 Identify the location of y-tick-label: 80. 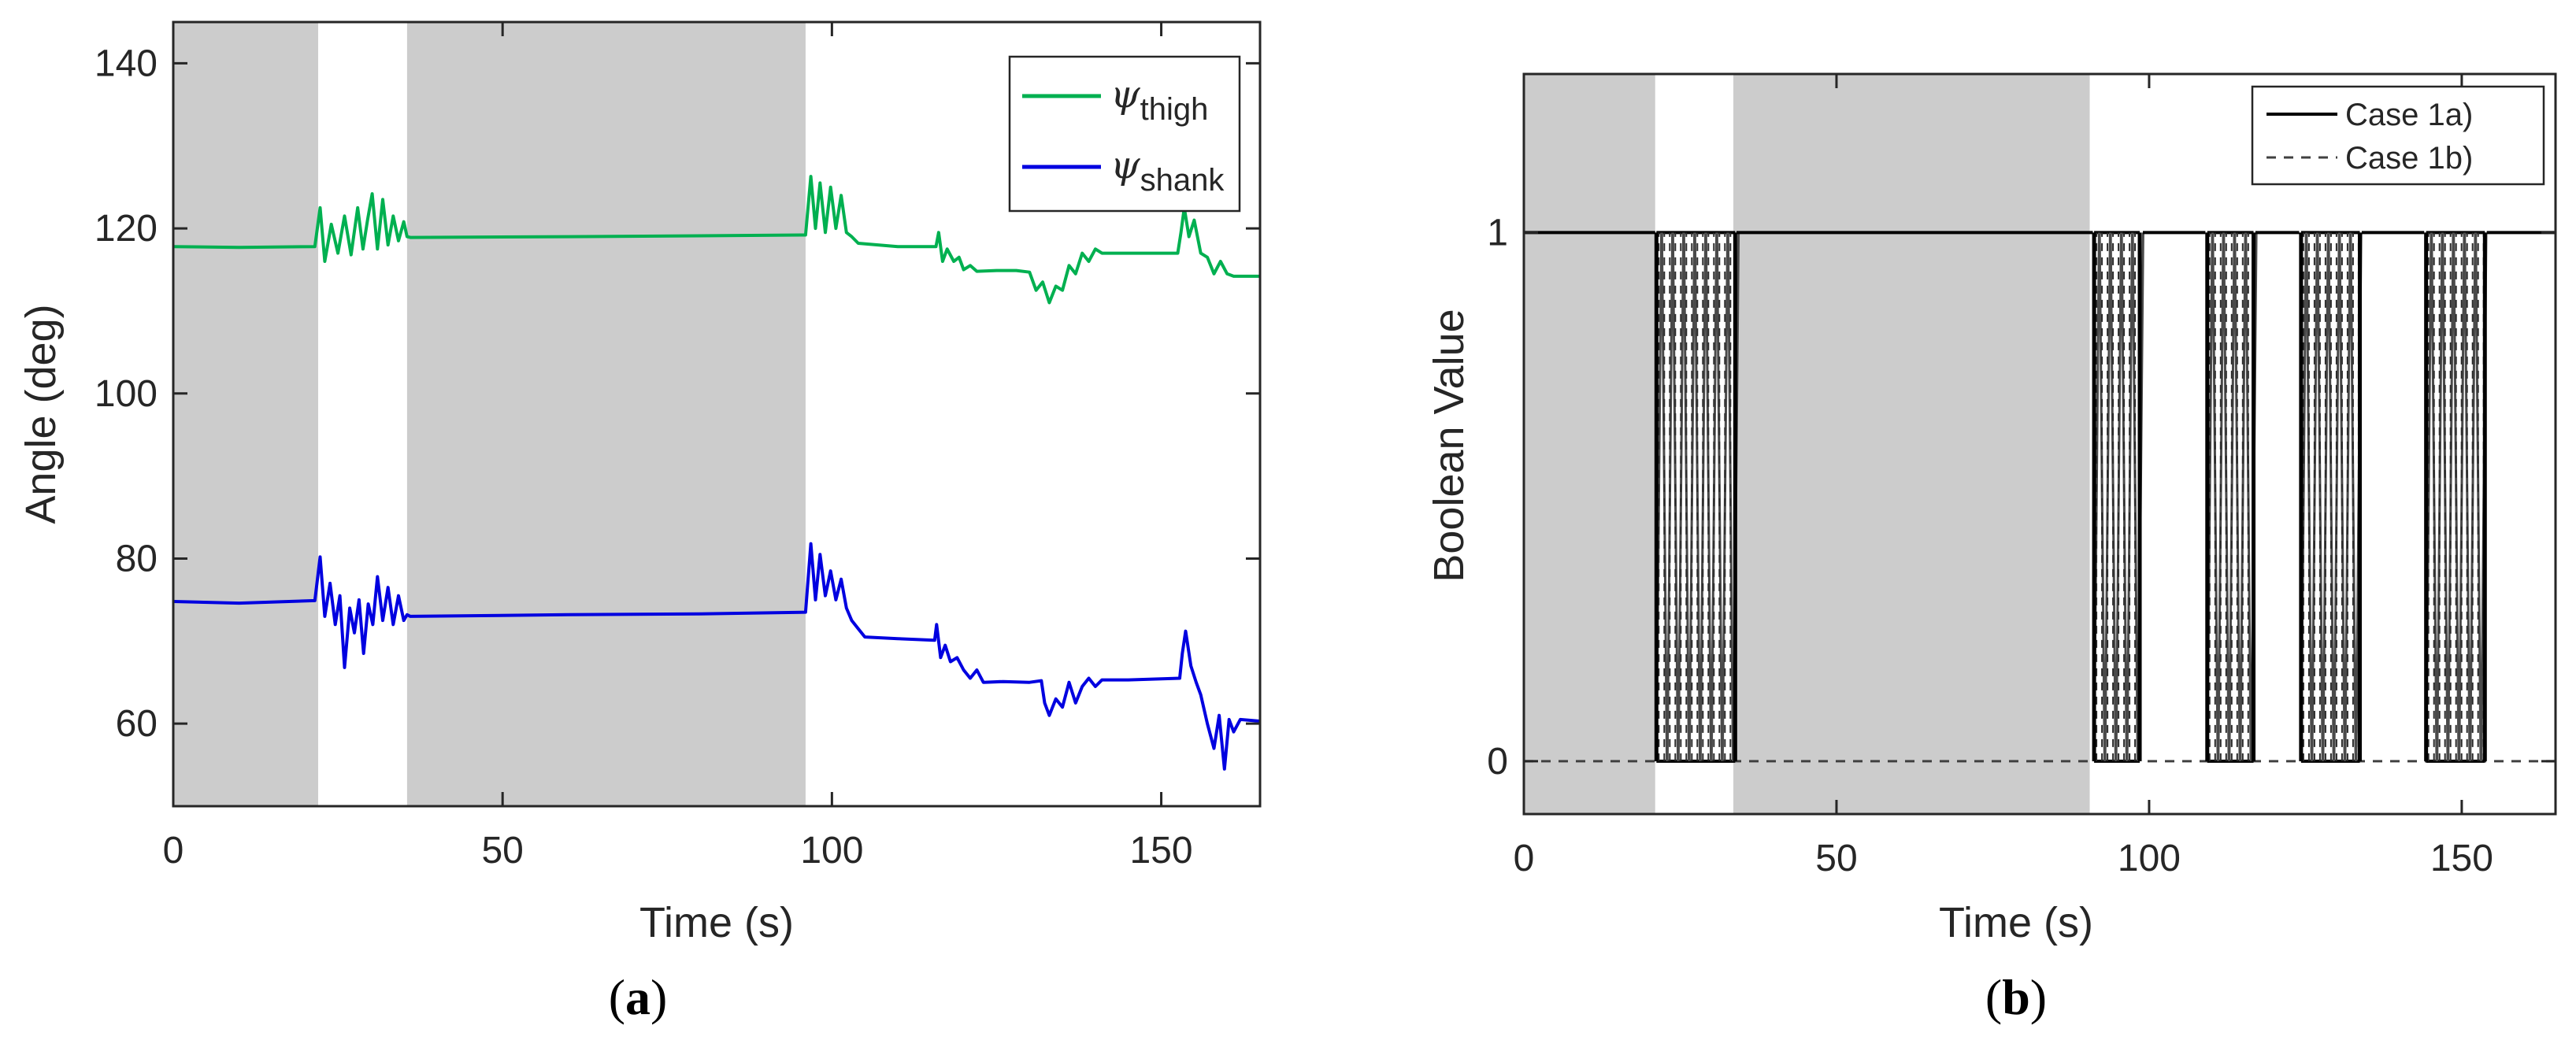
(137, 558).